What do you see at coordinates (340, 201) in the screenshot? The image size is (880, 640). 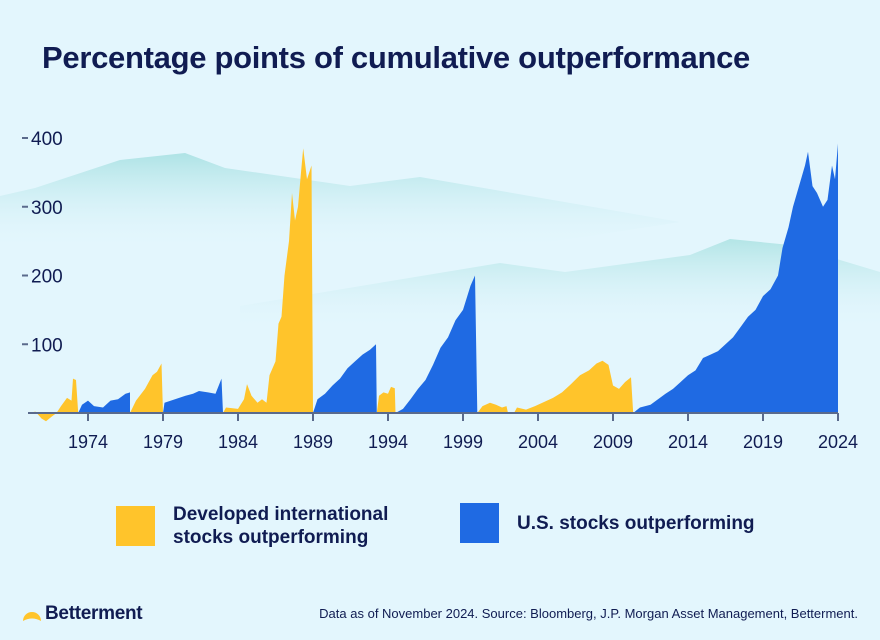 I see `background-mountain-back` at bounding box center [340, 201].